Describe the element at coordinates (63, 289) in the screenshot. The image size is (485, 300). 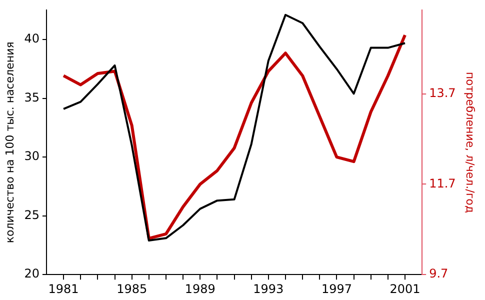
I see `x-tick-label: 1981` at that location.